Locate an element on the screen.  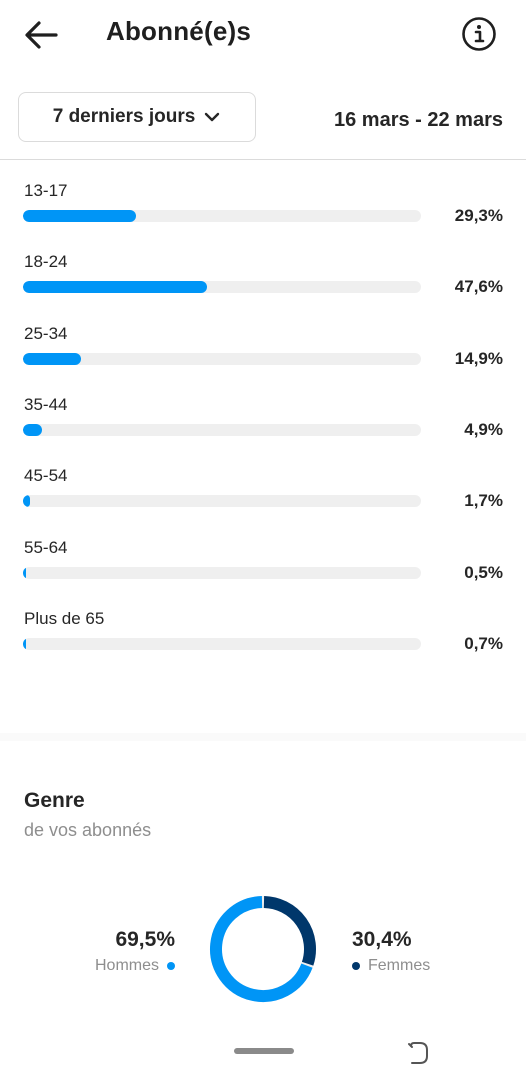
rotate-screen-icon is located at coordinates (419, 1053).